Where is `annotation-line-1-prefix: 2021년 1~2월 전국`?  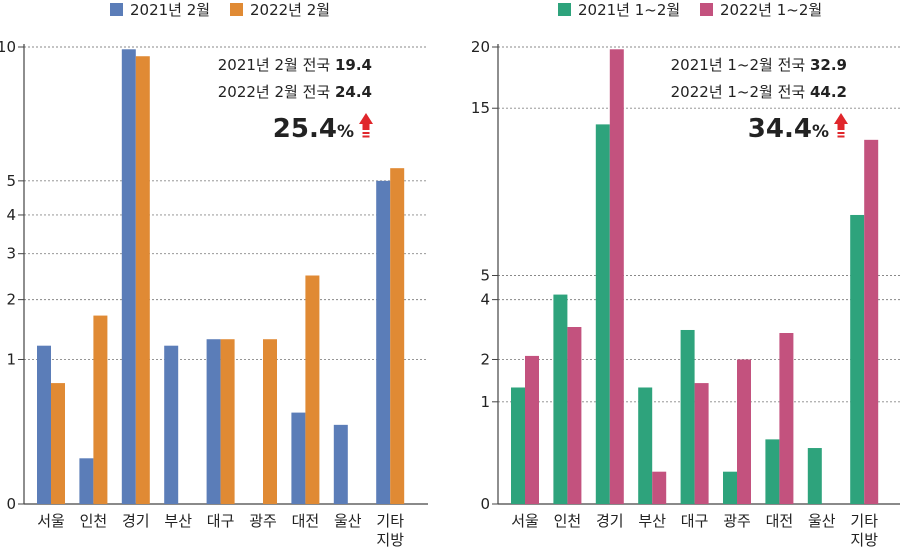
annotation-line-1-prefix: 2021년 1~2월 전국 is located at coordinates (740, 65).